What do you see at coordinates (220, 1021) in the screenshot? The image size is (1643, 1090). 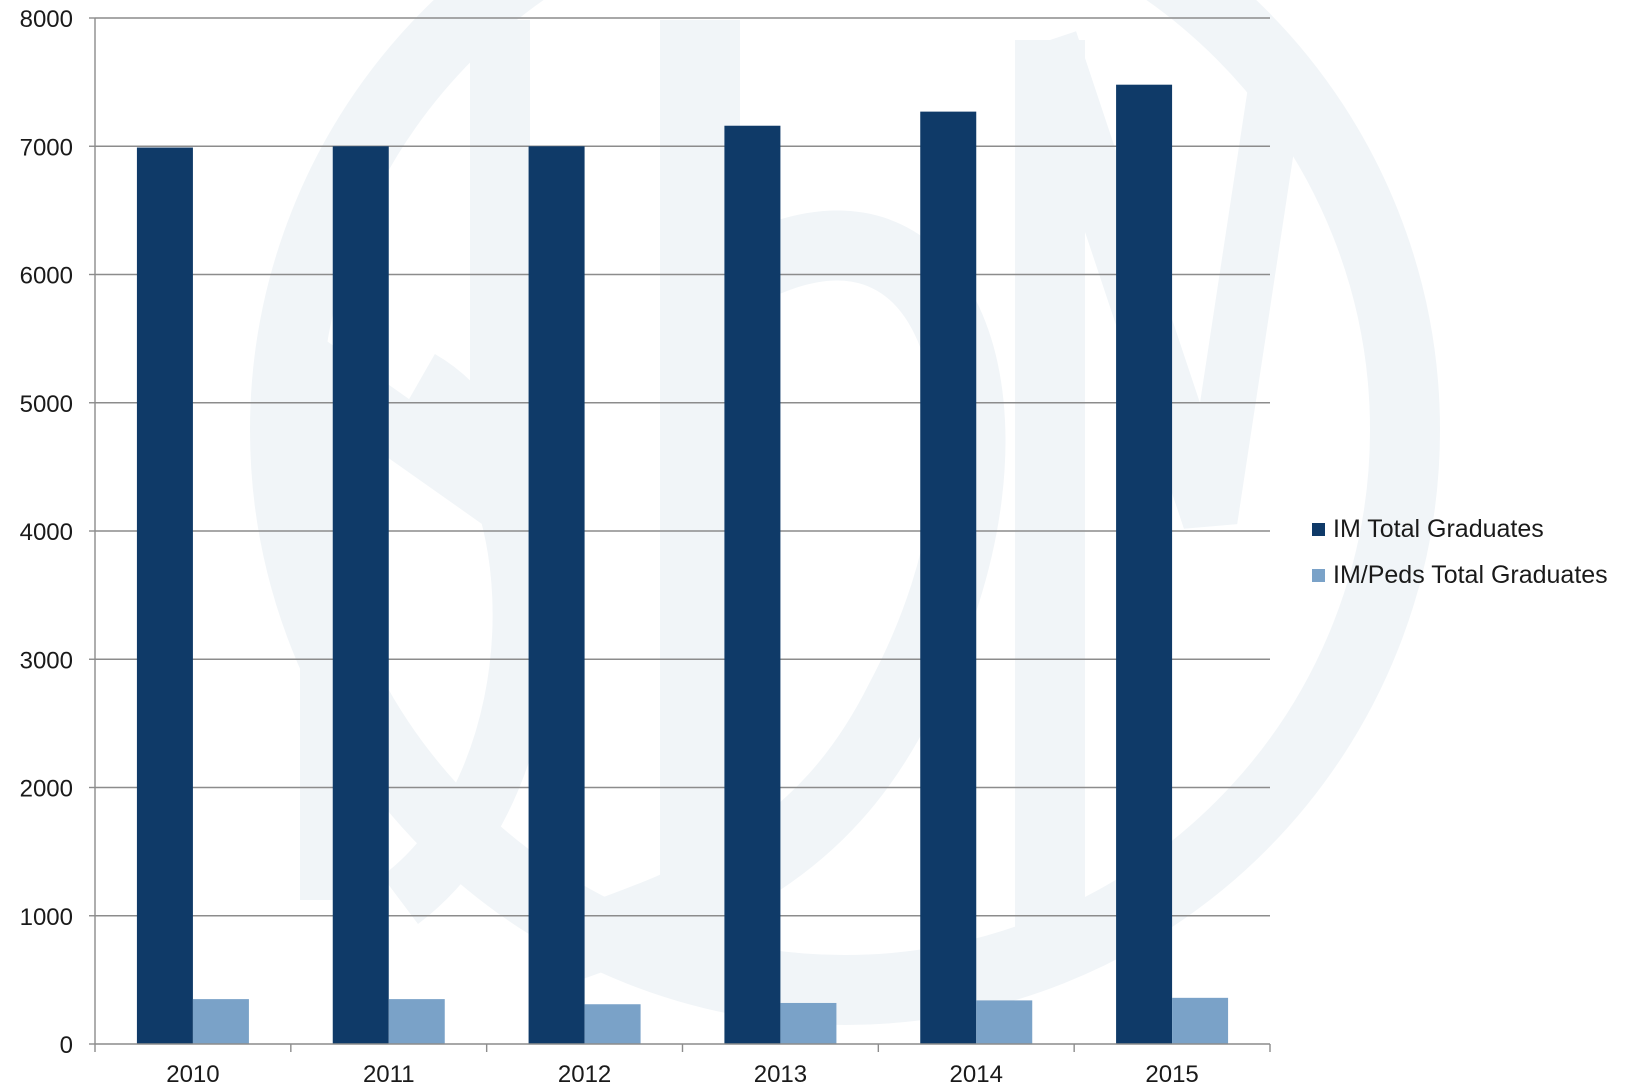 I see `bar-im-peds-total-2010` at bounding box center [220, 1021].